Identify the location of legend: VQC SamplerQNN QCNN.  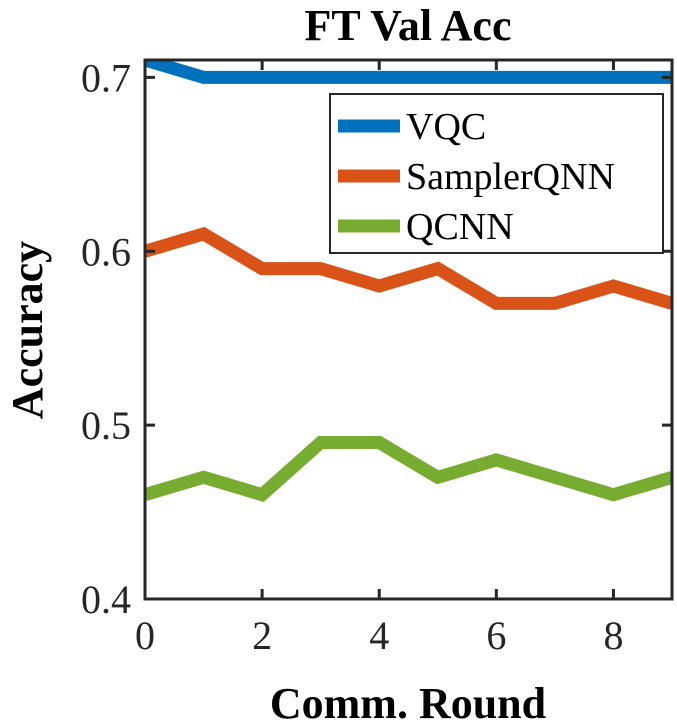
(496, 173).